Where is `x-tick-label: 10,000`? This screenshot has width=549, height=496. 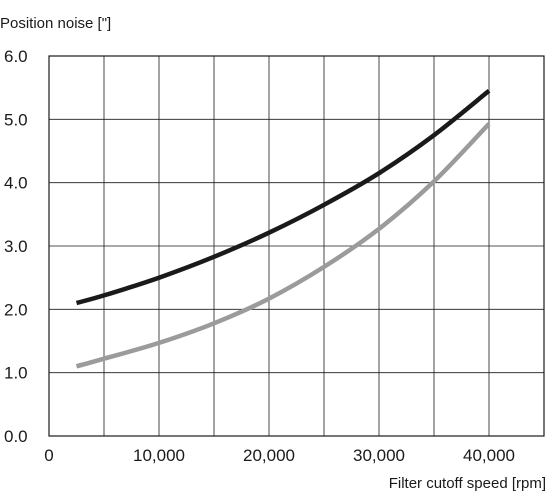
x-tick-label: 10,000 is located at coordinates (159, 455).